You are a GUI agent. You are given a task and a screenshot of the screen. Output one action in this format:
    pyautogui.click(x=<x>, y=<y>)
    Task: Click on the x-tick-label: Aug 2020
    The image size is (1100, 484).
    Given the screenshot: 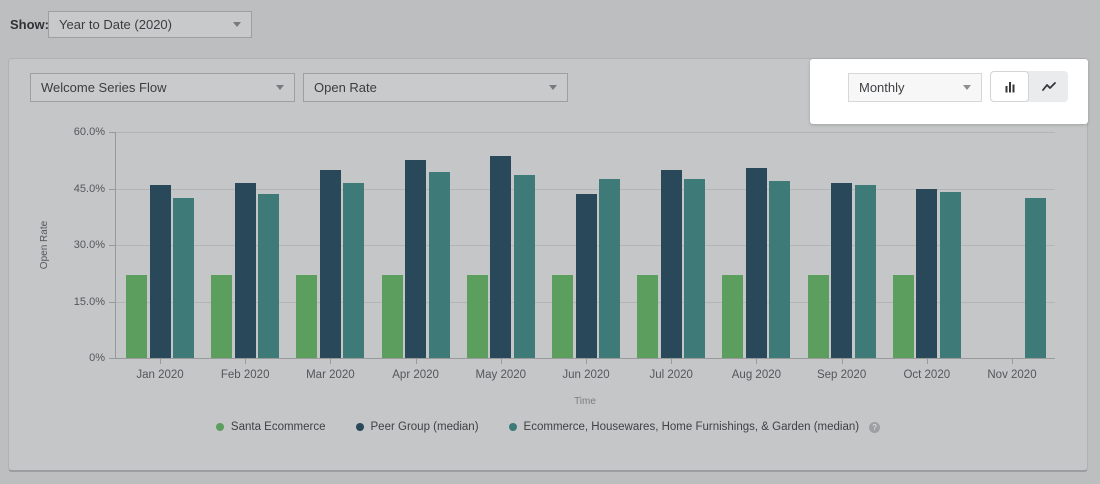 What is the action you would take?
    pyautogui.click(x=756, y=375)
    